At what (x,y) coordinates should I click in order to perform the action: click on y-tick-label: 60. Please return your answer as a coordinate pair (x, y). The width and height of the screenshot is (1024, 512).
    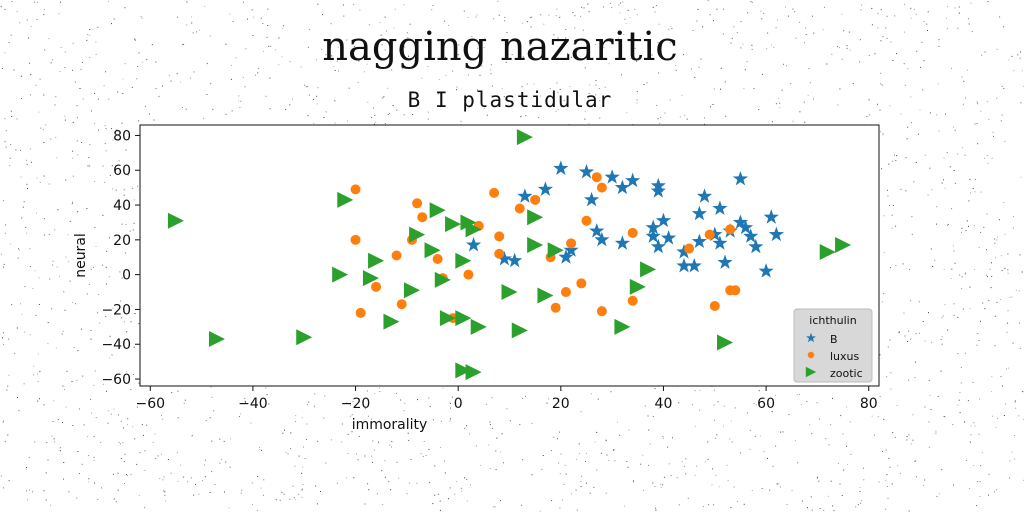
    Looking at the image, I should click on (122, 171).